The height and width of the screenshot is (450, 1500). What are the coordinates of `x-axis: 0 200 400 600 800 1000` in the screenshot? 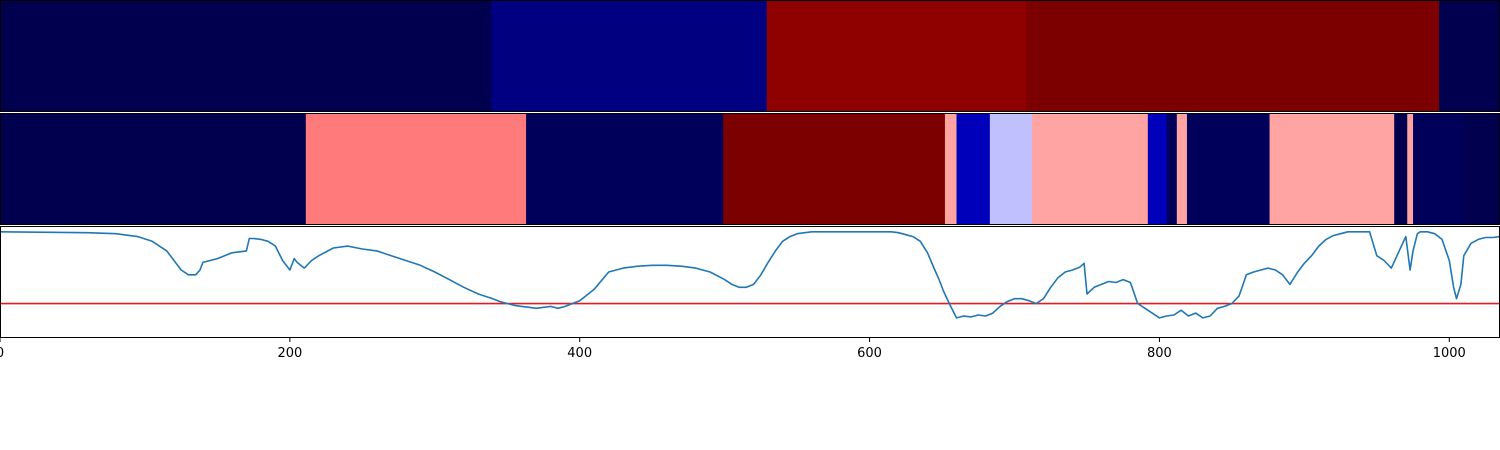 It's located at (733, 349).